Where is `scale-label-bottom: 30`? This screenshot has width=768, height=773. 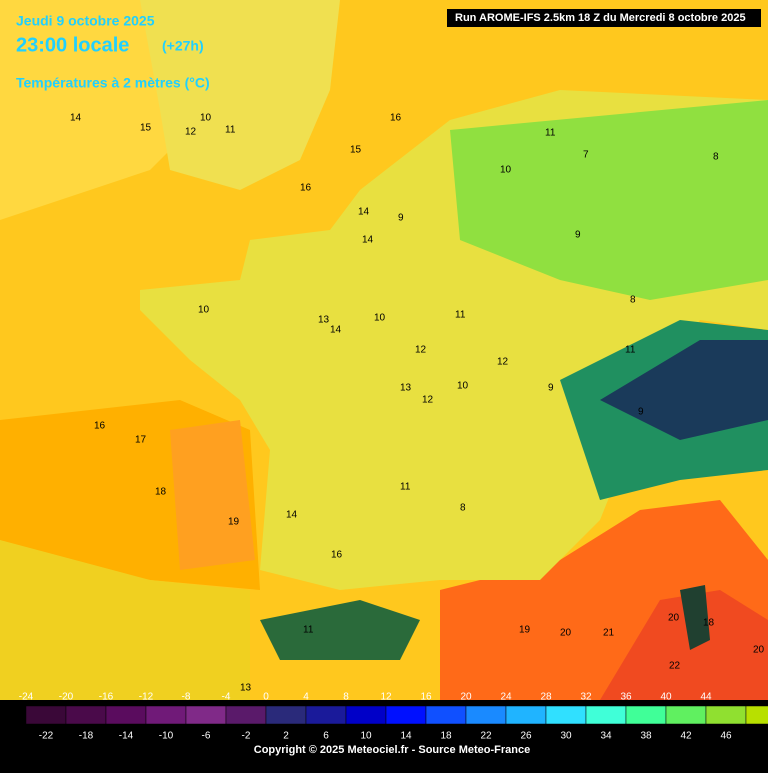
scale-label-bottom: 30 is located at coordinates (566, 736).